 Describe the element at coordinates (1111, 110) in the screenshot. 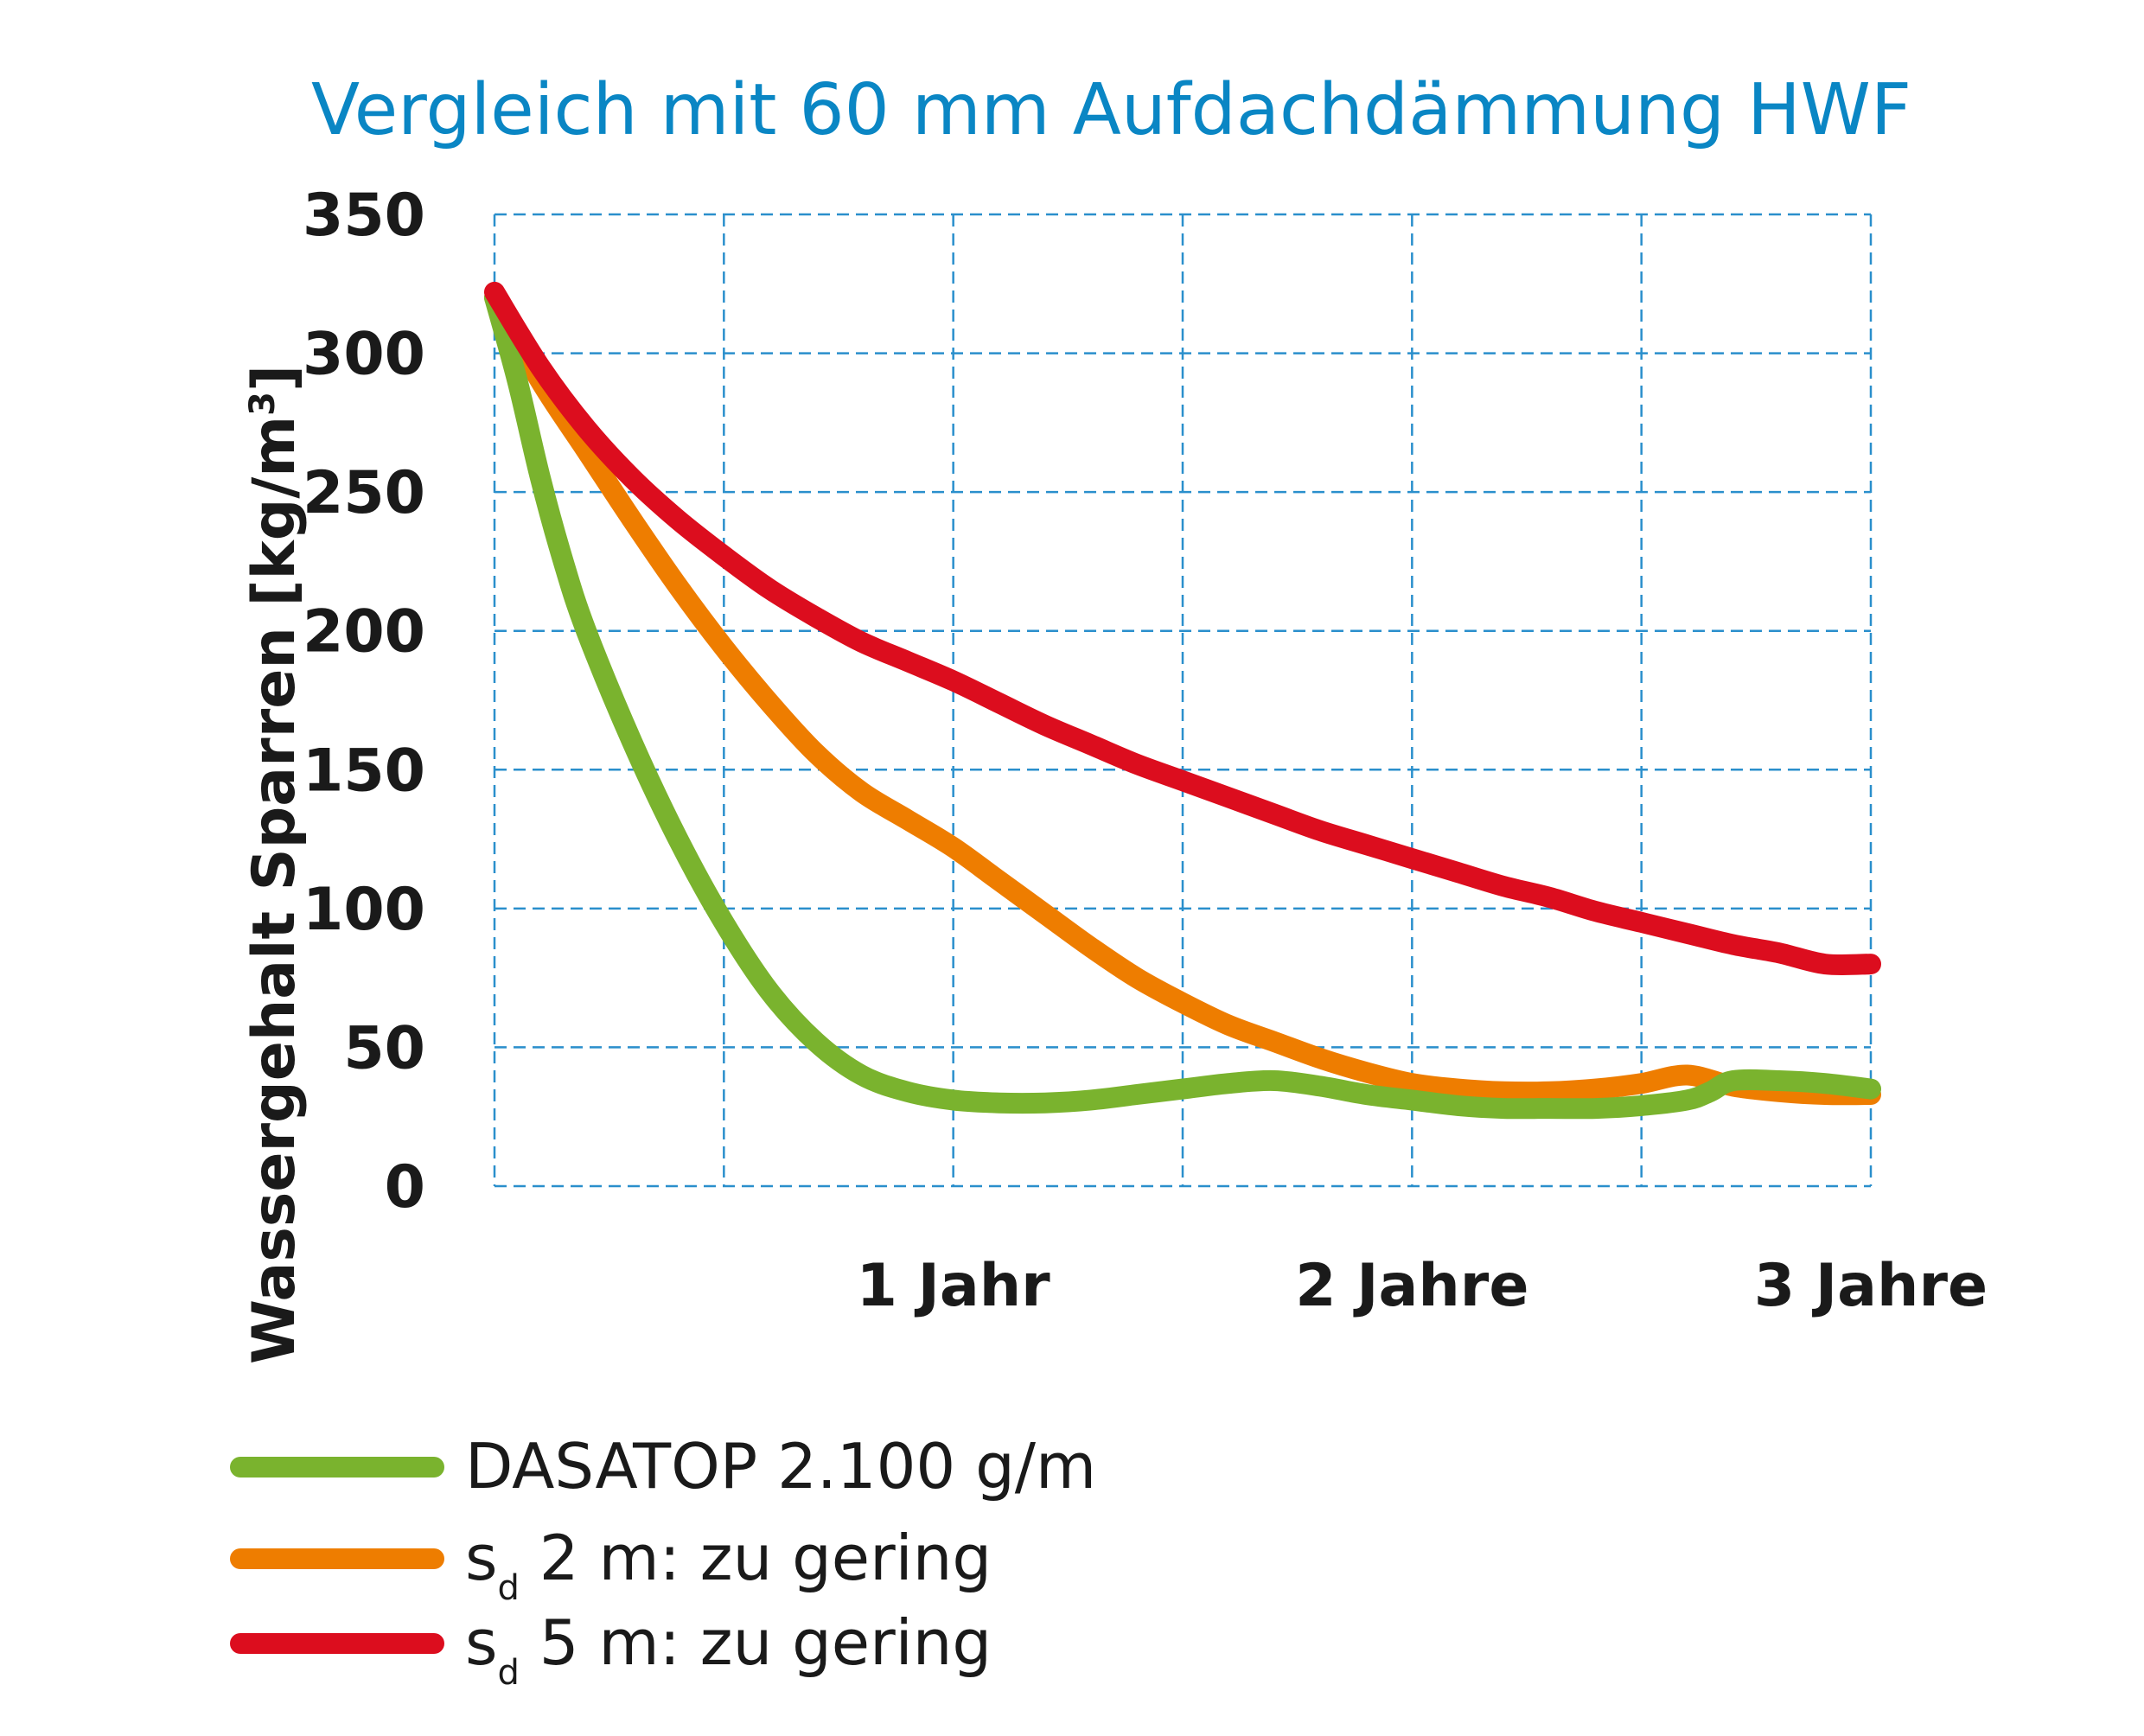

I see `chart-title: Vergleich mit 60 mm Aufdachdämmung HWF` at that location.